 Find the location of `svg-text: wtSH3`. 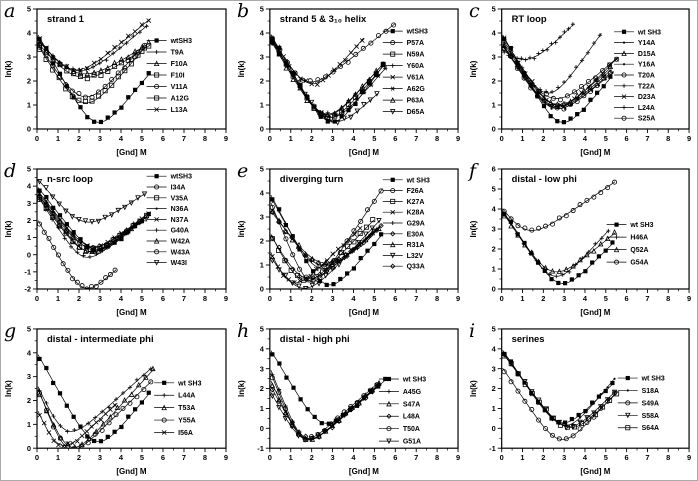

svg-text: wtSH3 is located at coordinates (417, 32).